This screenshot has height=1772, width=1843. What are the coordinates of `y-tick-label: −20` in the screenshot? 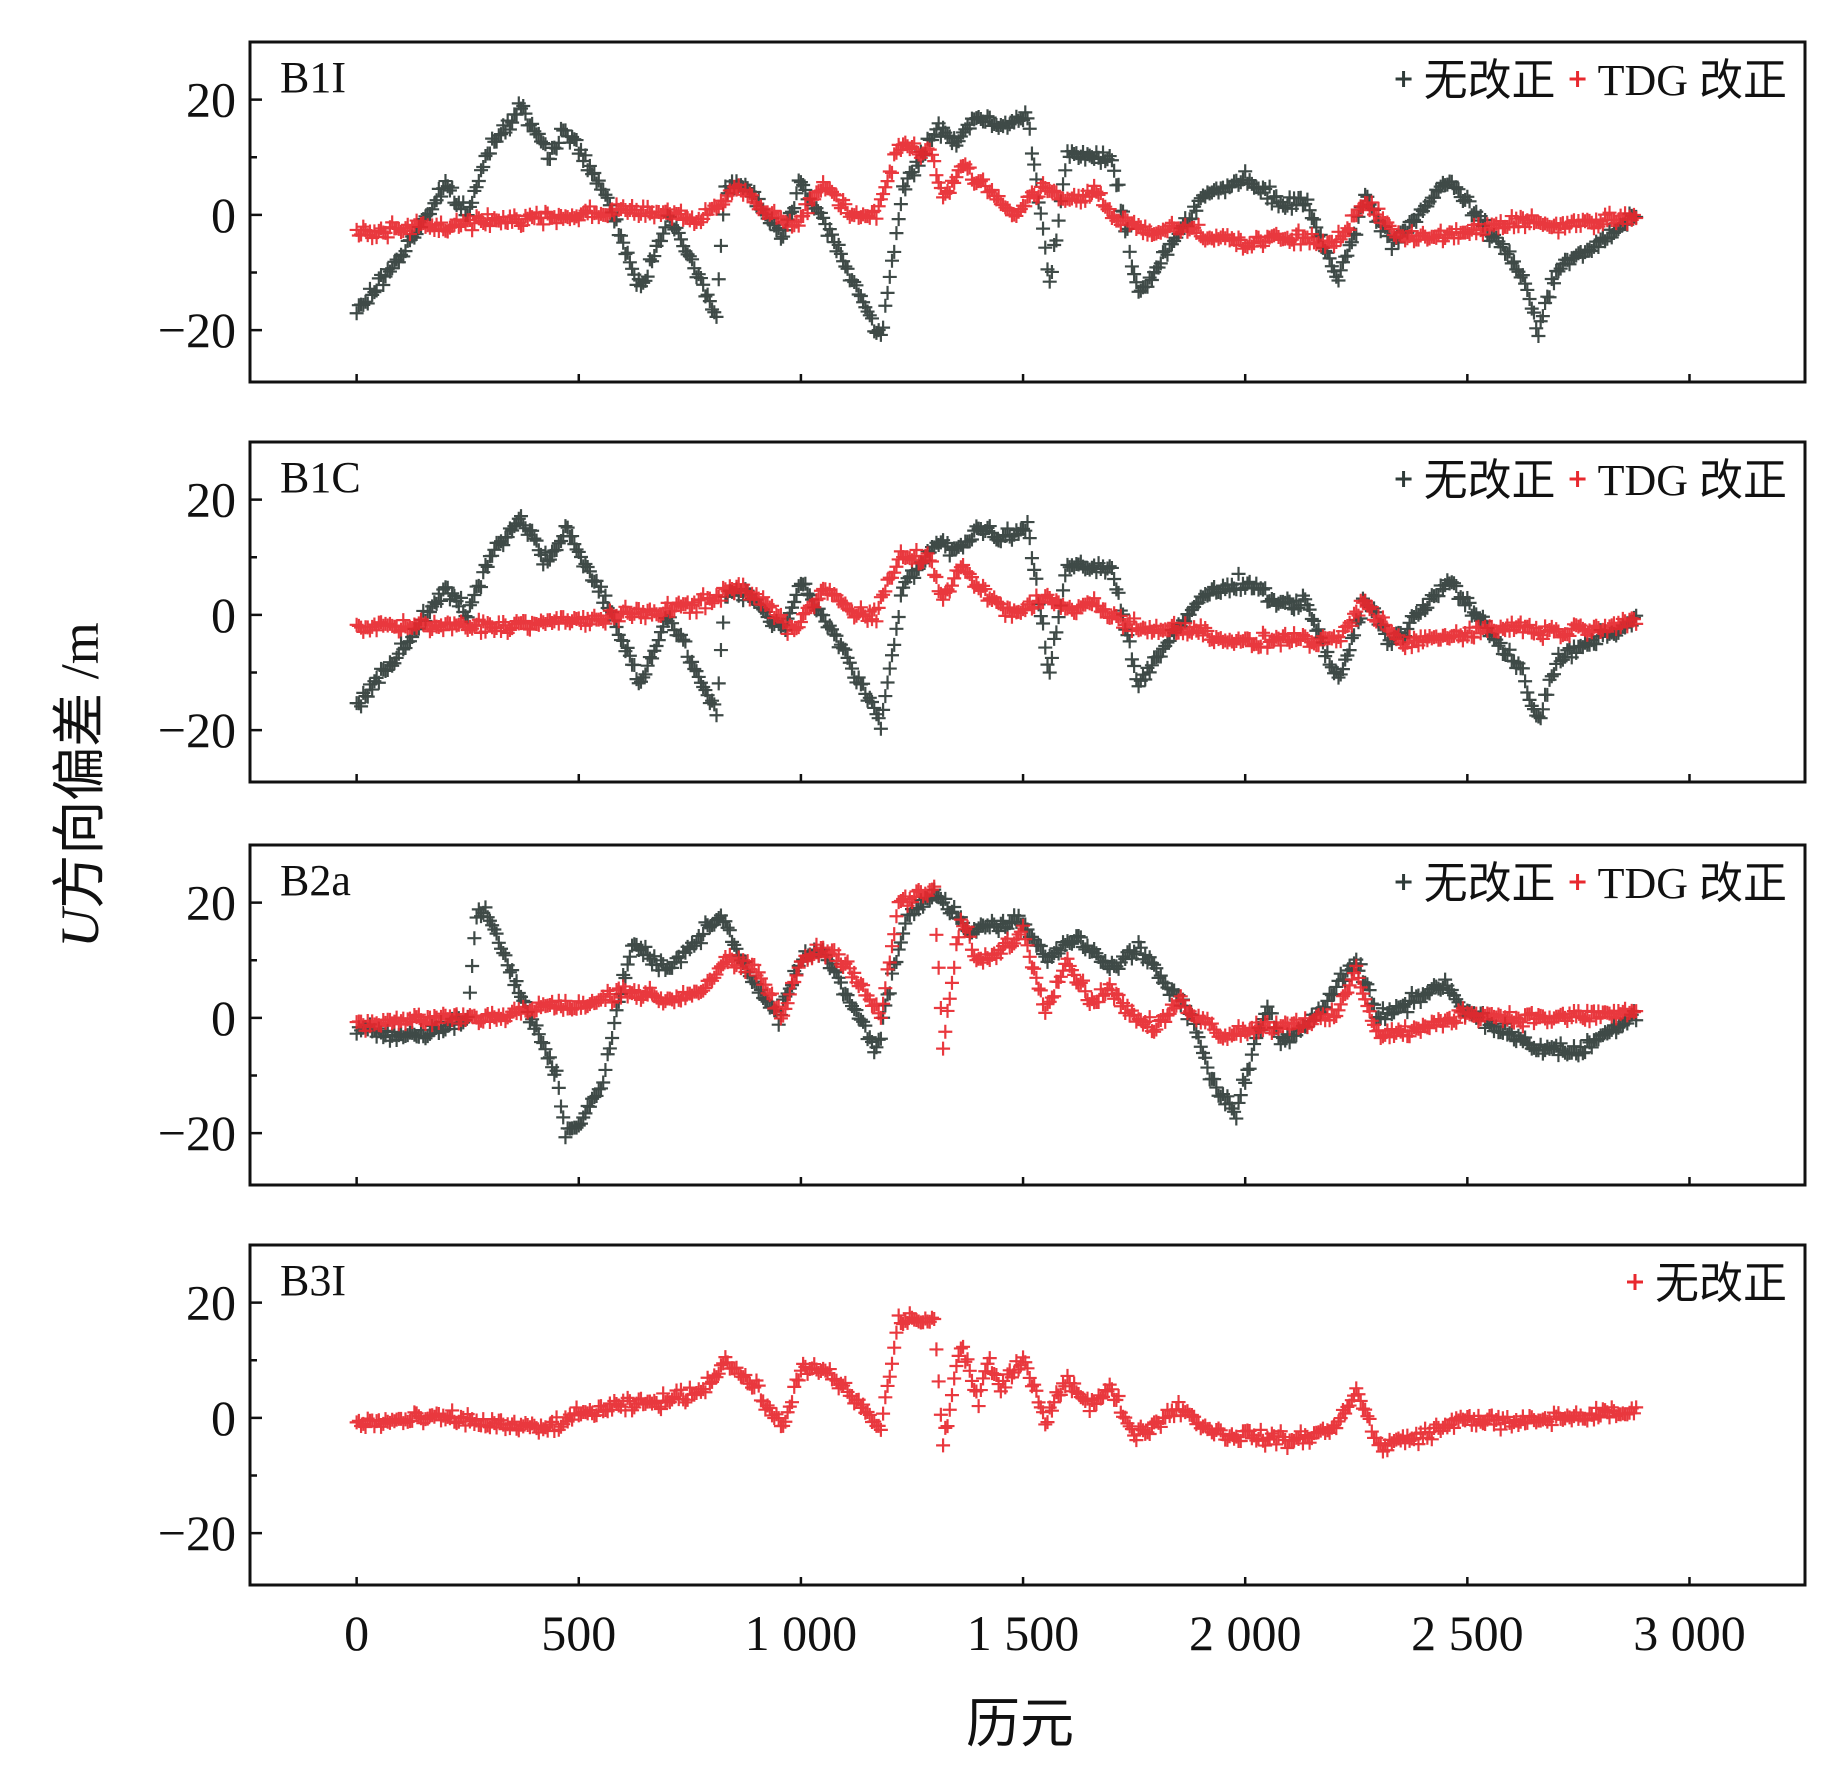 It's located at (197, 730).